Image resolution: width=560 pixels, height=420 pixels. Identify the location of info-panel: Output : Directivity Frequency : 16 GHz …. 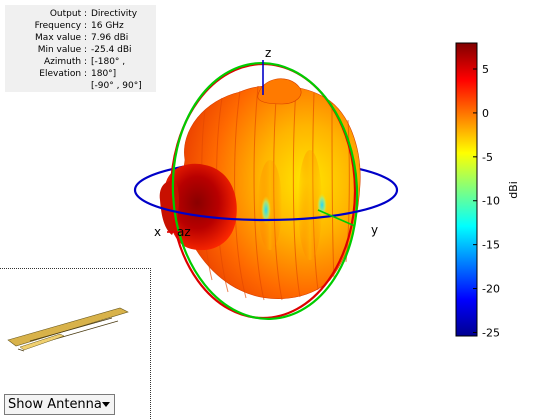
(80, 48).